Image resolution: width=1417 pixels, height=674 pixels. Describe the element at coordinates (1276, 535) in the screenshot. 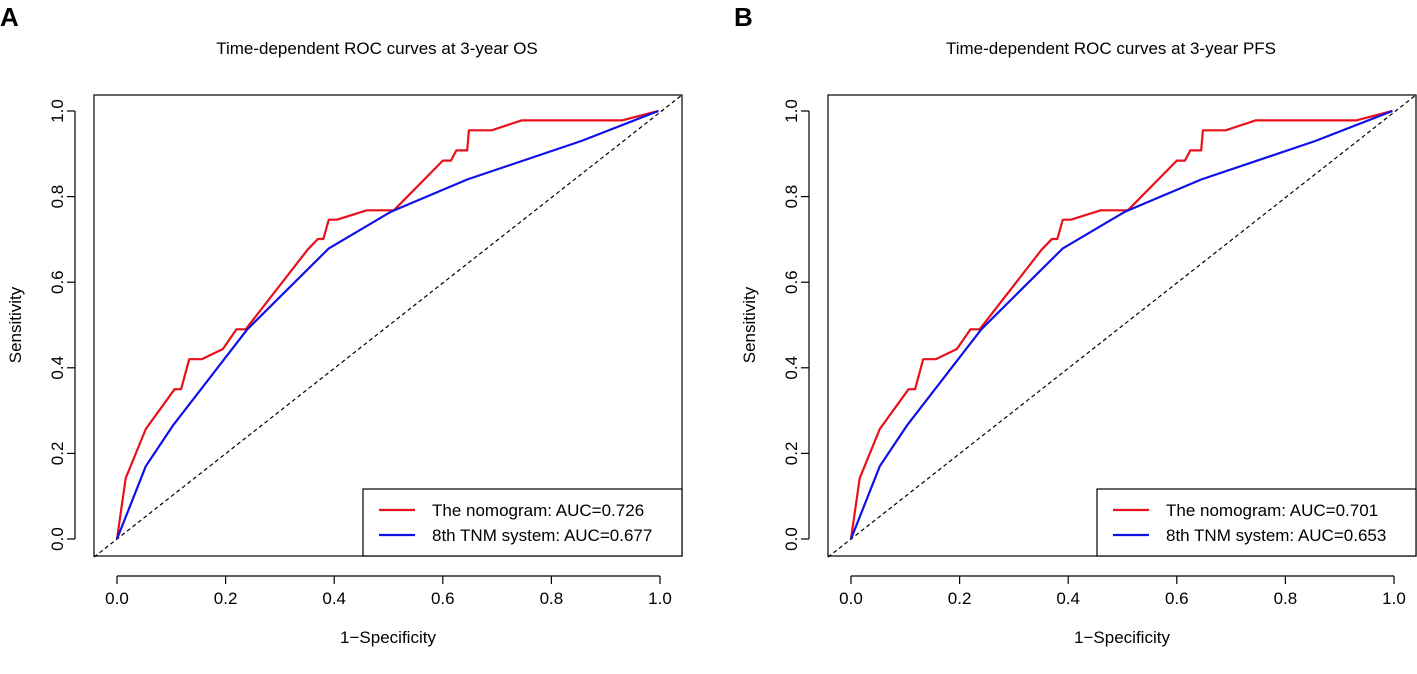

I see `legend-entry: 8th TNM system: AUC=0.653` at that location.